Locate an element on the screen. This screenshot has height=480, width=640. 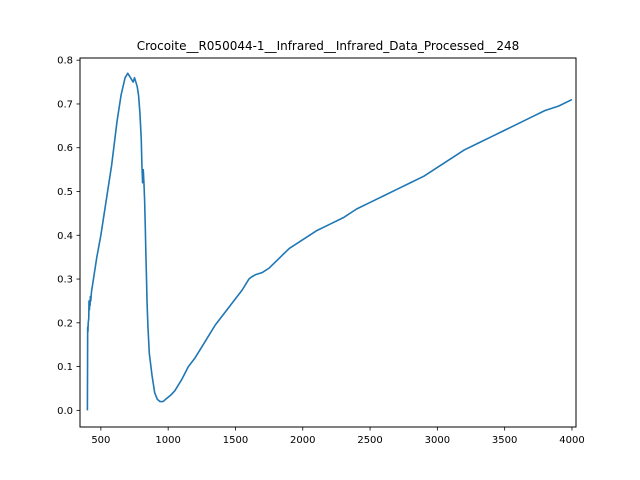
y-tick-label: 0.1 is located at coordinates (65, 367).